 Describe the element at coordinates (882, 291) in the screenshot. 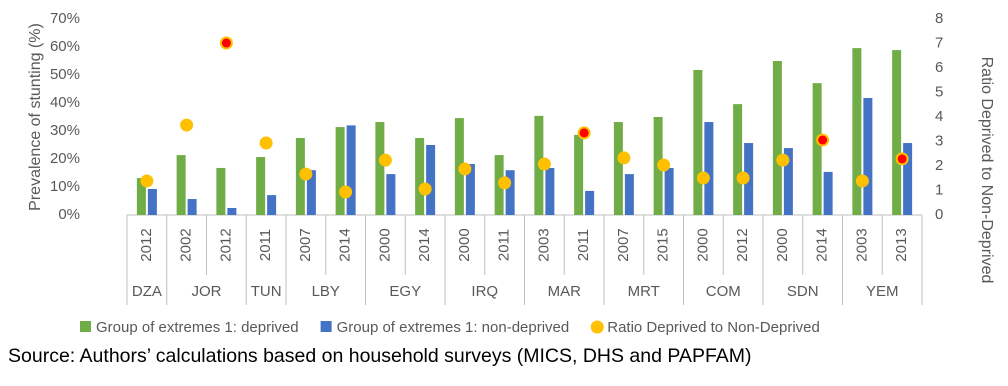

I see `group-label: YEM` at that location.